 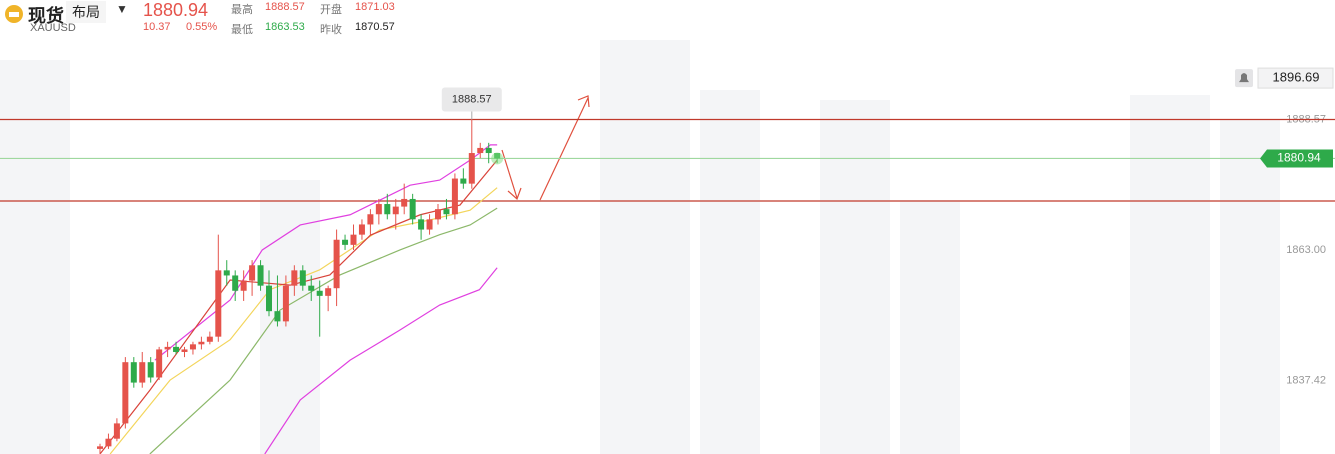 I want to click on stat-value: 1863.53, so click(x=285, y=27).